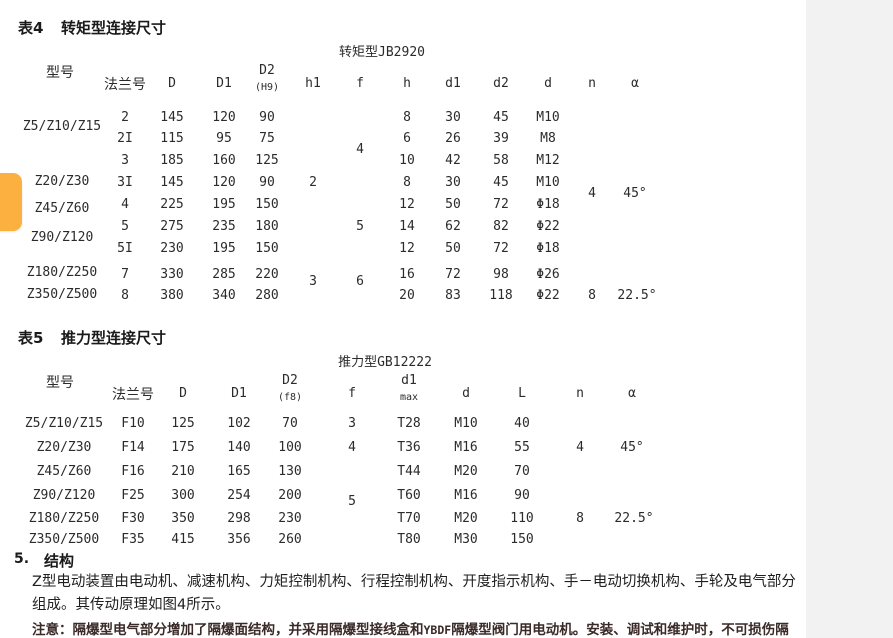 The height and width of the screenshot is (638, 893). What do you see at coordinates (290, 397) in the screenshot?
I see `table5-header-d2-tolerance: (f8)` at bounding box center [290, 397].